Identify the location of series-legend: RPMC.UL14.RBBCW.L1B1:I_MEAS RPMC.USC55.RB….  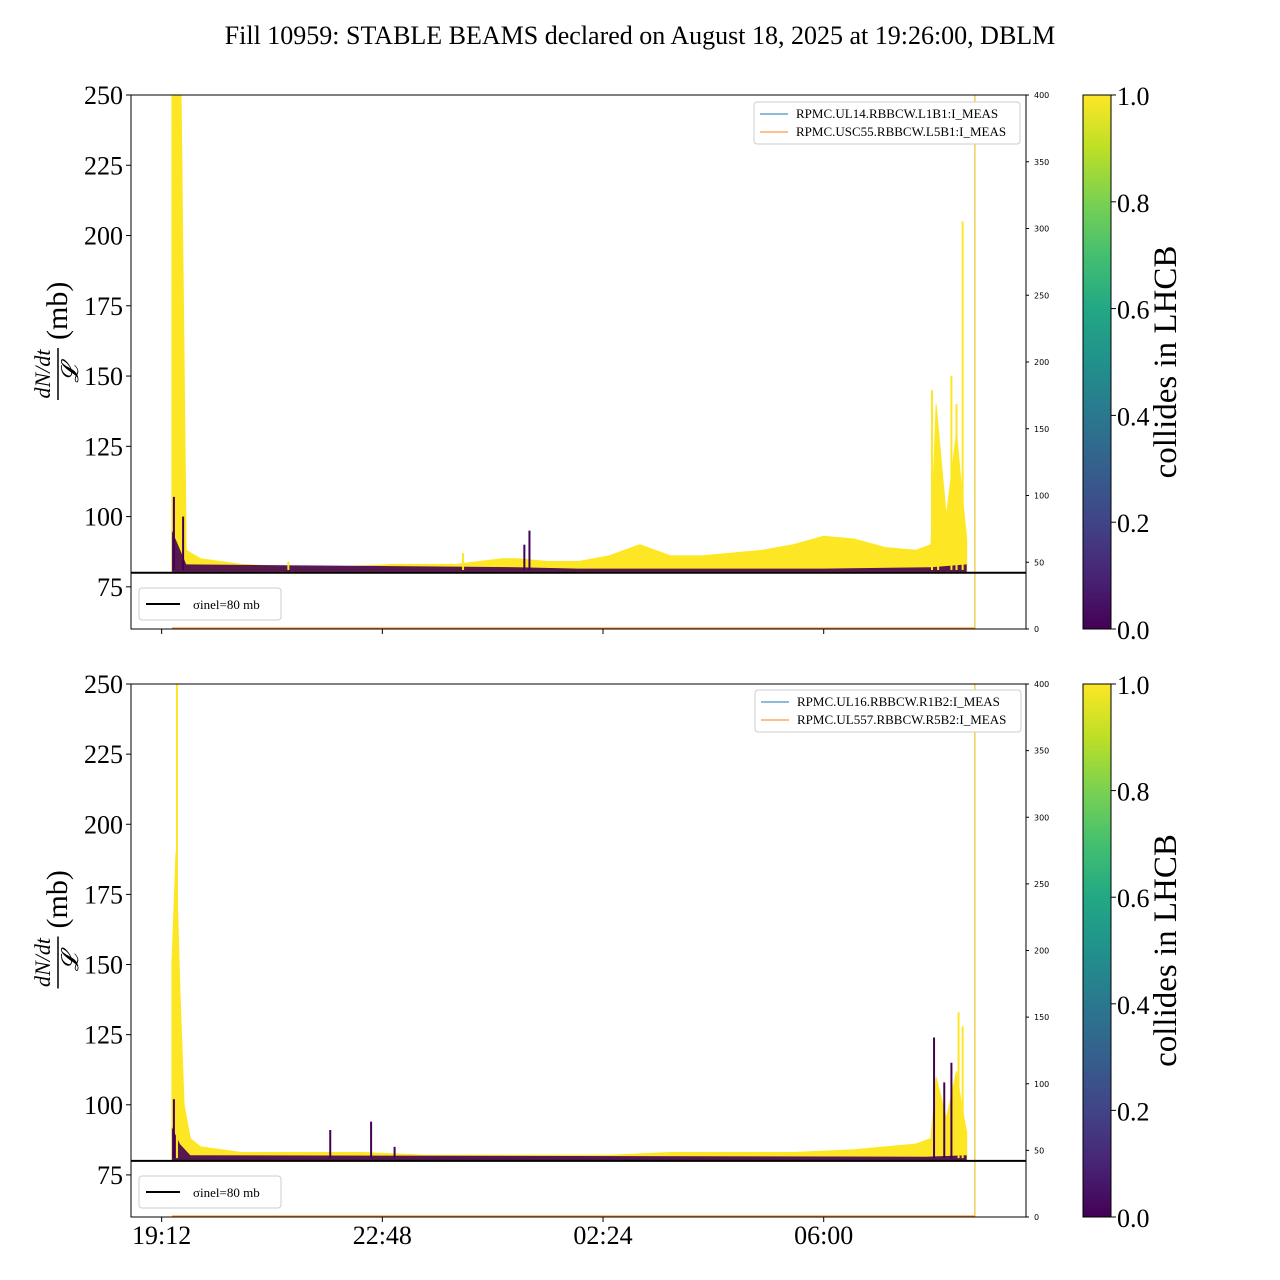
(887, 123).